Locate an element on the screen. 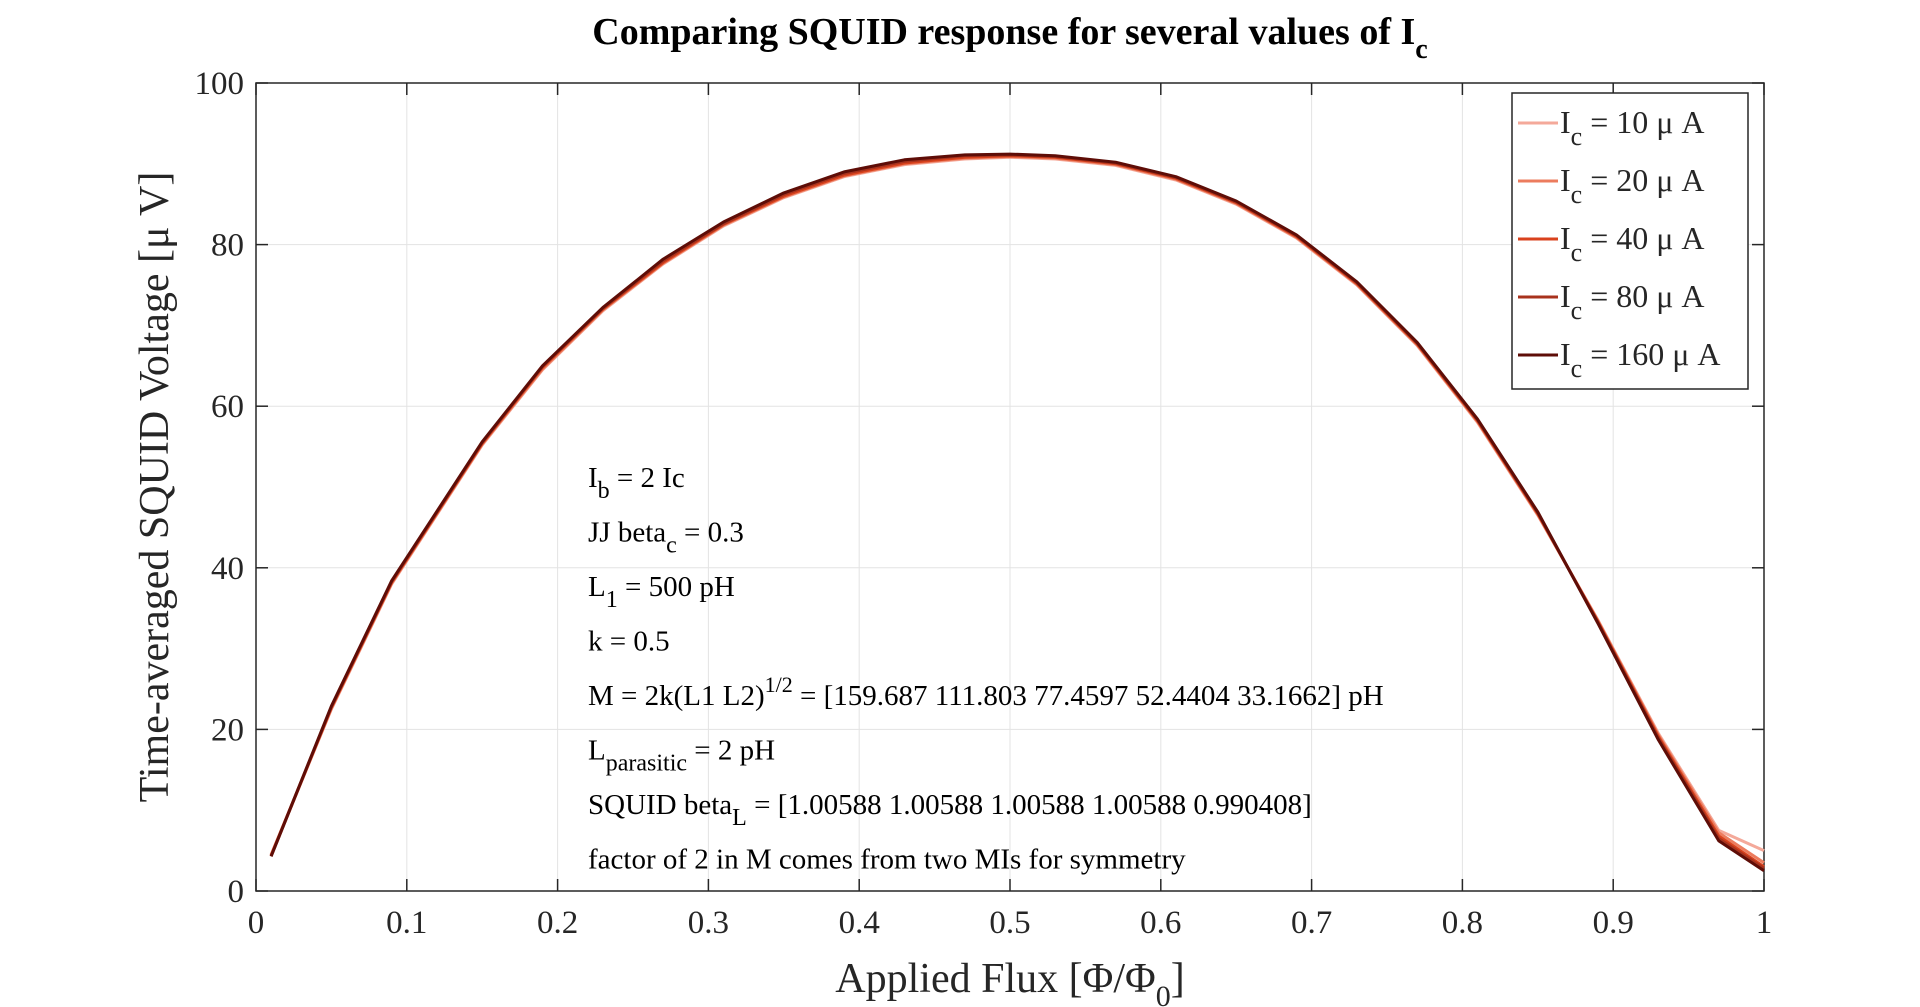  y-tick-label: 20 is located at coordinates (227, 730).